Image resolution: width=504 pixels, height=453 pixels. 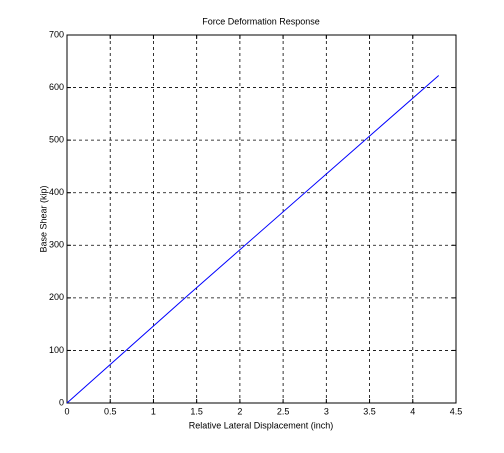 What do you see at coordinates (66, 411) in the screenshot?
I see `x-tick-label: 0` at bounding box center [66, 411].